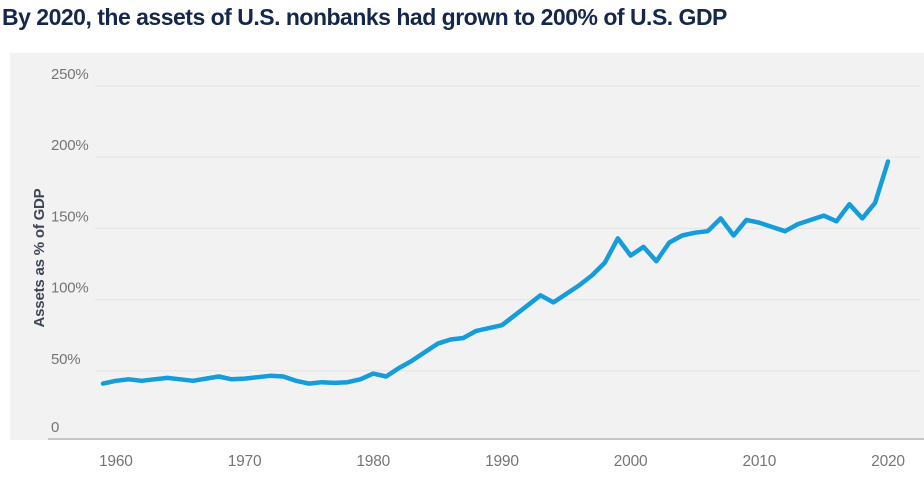  I want to click on y-tick-label: 150%, so click(70, 216).